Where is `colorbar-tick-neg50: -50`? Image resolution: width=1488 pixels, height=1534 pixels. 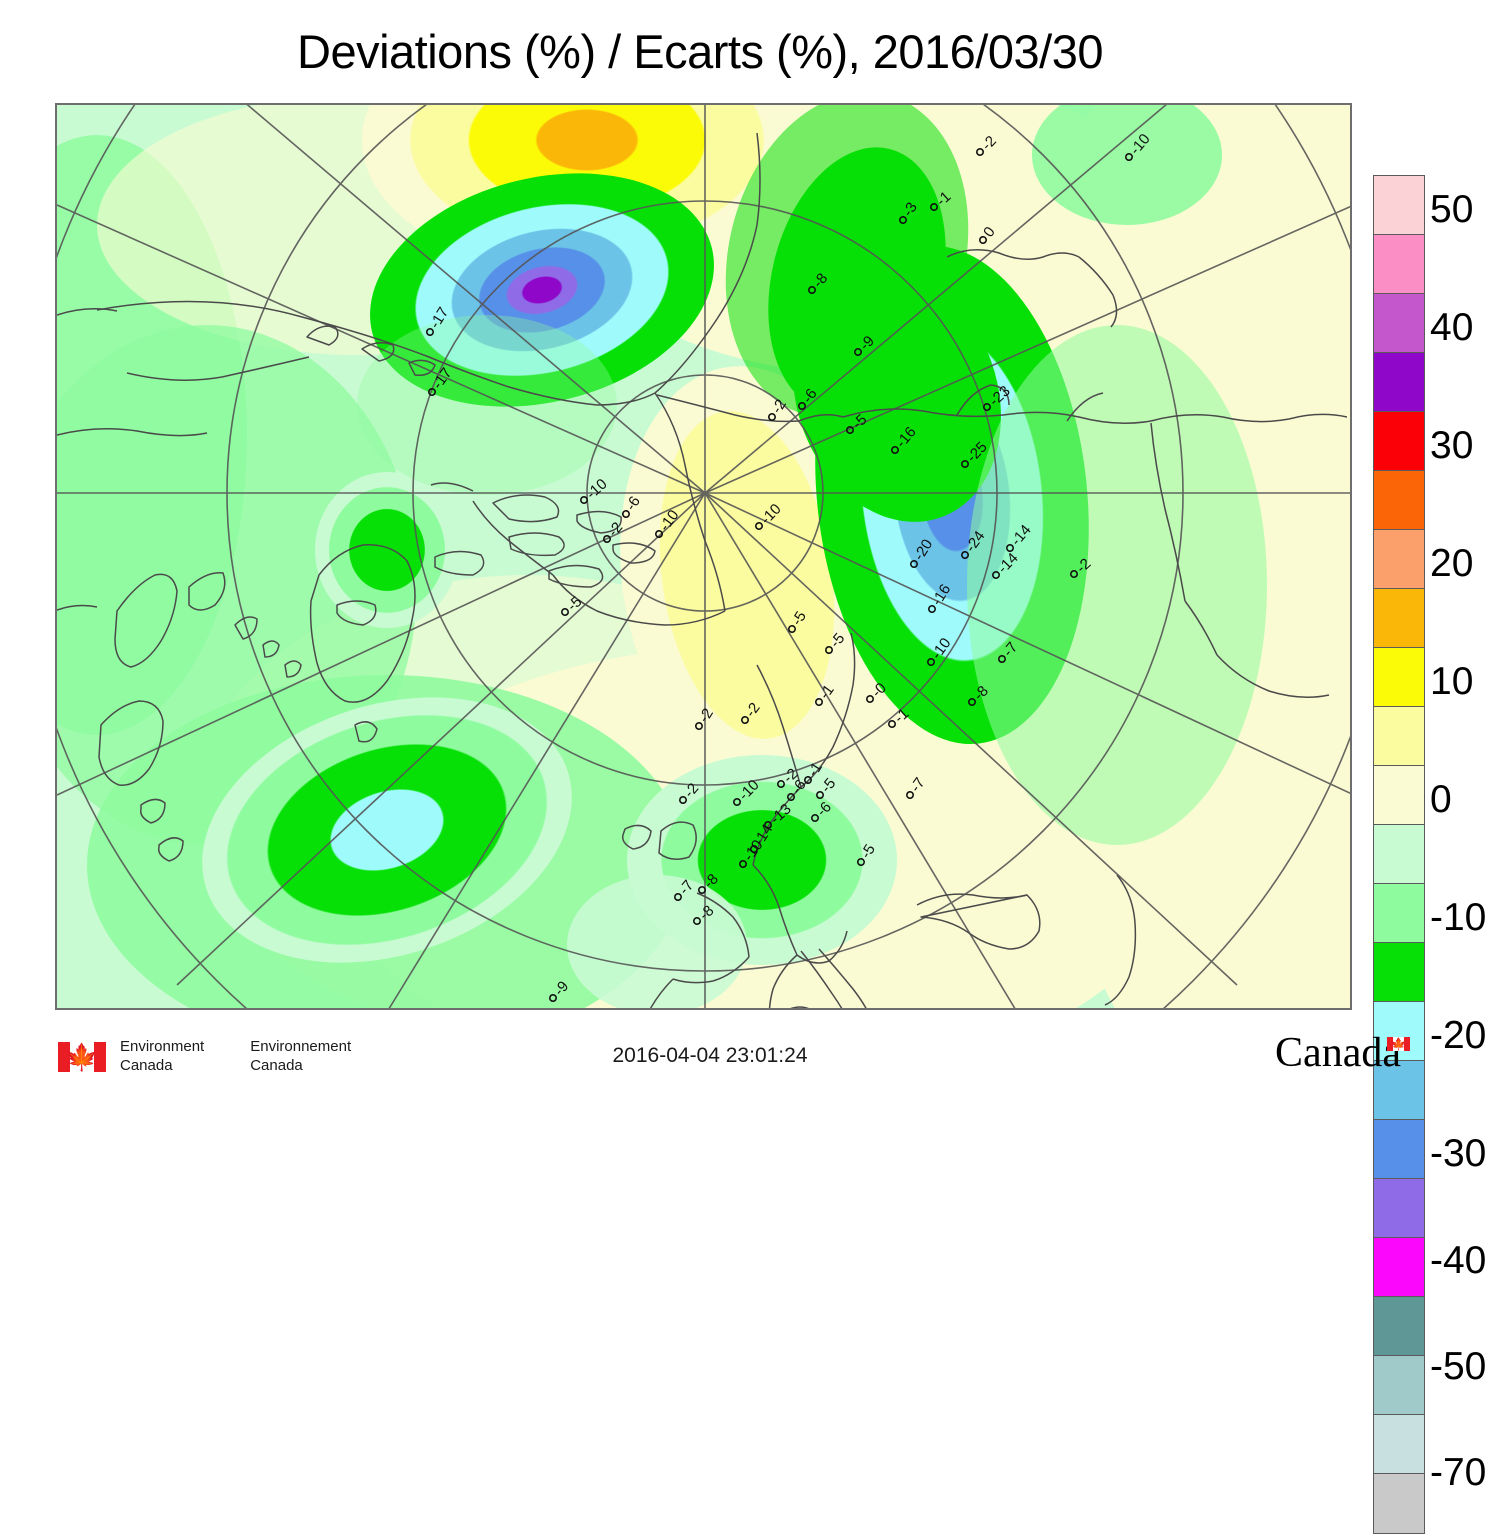 colorbar-tick-neg50: -50 is located at coordinates (1458, 1366).